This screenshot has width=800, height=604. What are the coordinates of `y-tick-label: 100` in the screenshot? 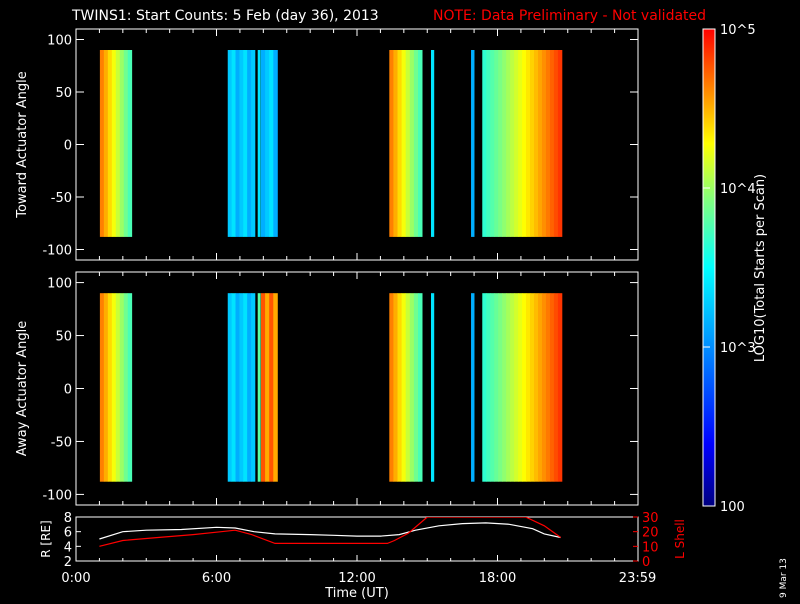 It's located at (59, 41).